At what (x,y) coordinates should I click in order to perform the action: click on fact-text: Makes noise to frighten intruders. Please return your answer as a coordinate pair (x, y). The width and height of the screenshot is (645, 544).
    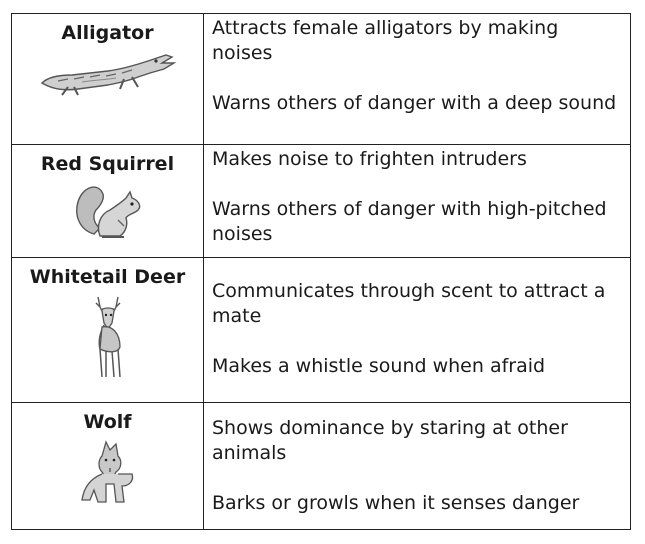
    Looking at the image, I should click on (369, 159).